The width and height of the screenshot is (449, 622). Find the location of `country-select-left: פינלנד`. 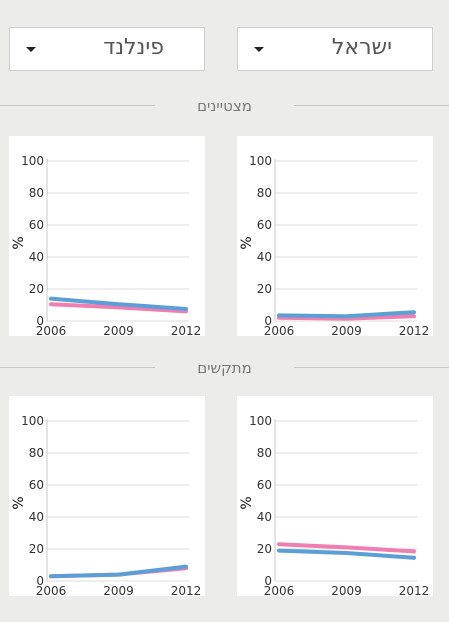

country-select-left: פינלנד is located at coordinates (107, 49).